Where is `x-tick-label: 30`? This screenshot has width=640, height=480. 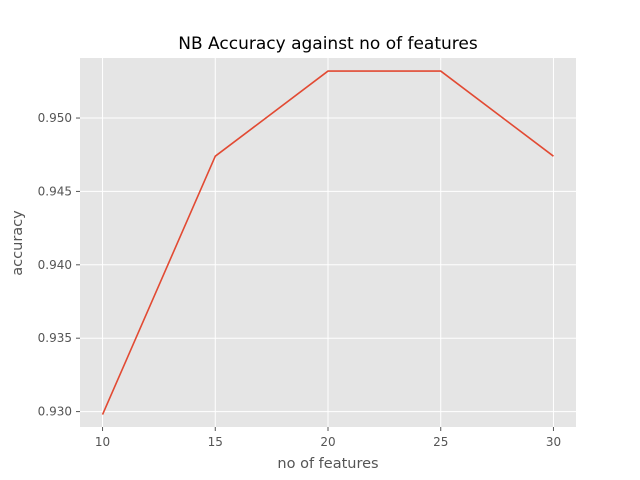 x-tick-label: 30 is located at coordinates (553, 442).